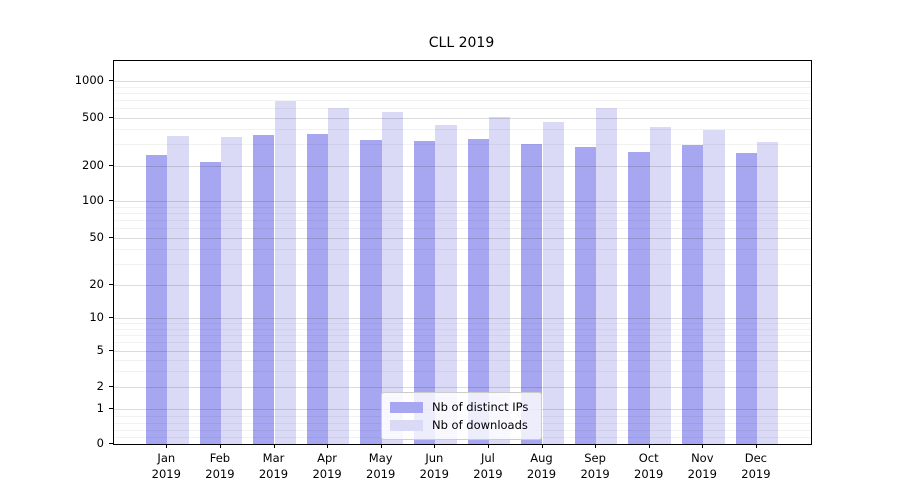 The width and height of the screenshot is (900, 500). What do you see at coordinates (100, 408) in the screenshot?
I see `y-tick-label: 1` at bounding box center [100, 408].